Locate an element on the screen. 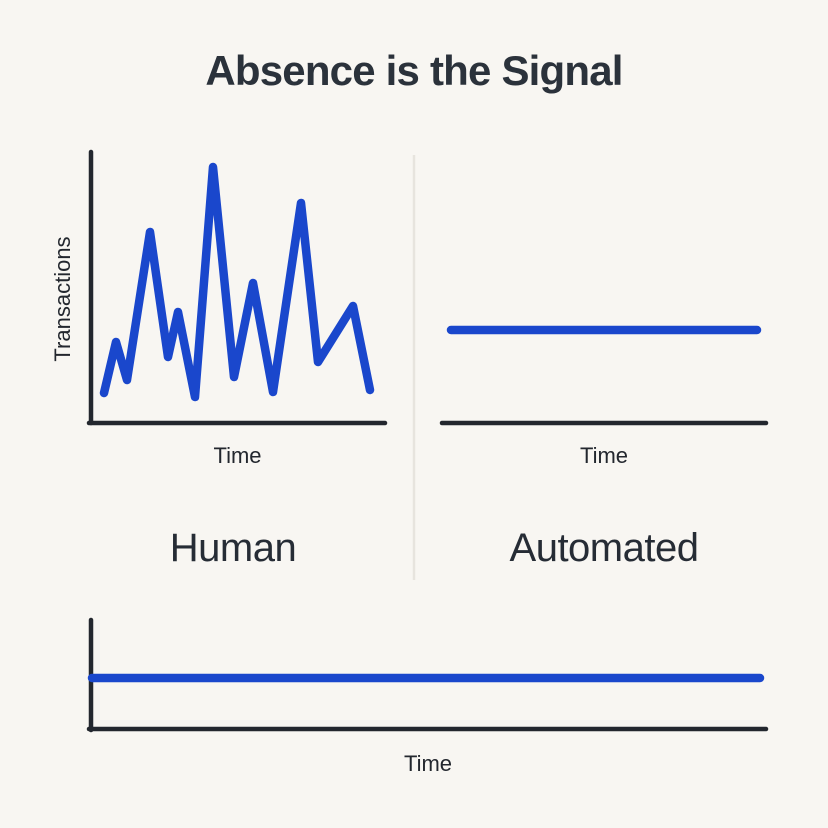 The width and height of the screenshot is (828, 828). left-chart-y-axis-label: Transactions is located at coordinates (62, 299).